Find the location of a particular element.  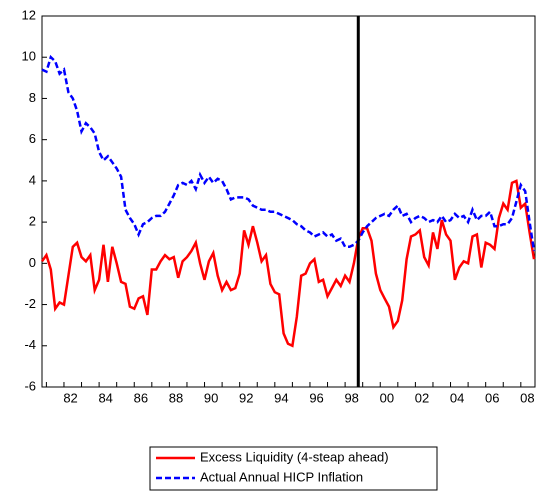

x-tick-label: 92 is located at coordinates (246, 397).